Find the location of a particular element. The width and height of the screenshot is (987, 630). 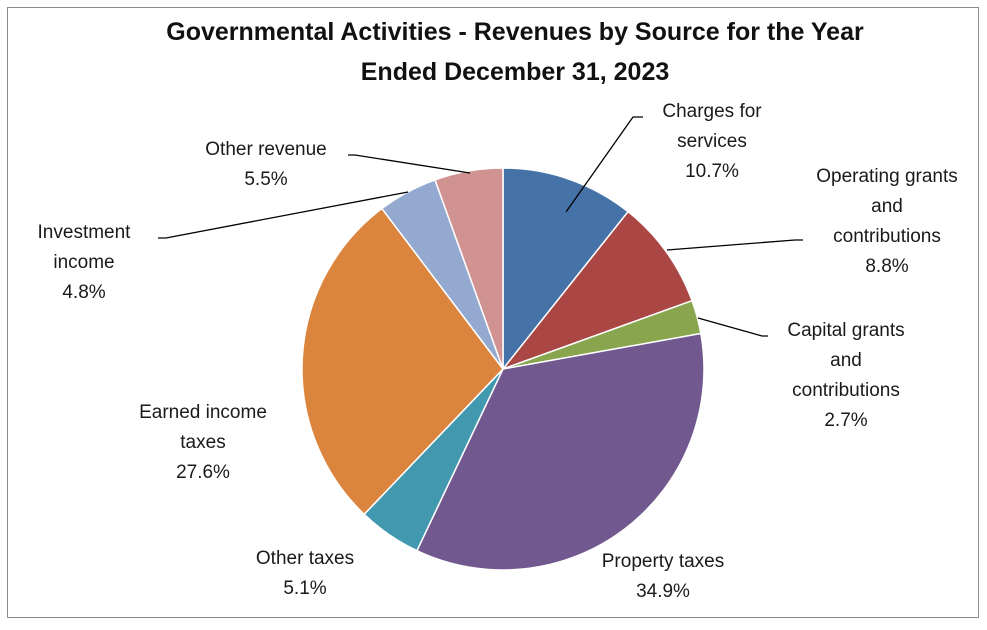

data-label-4: Property taxes 34.9% is located at coordinates (663, 576).